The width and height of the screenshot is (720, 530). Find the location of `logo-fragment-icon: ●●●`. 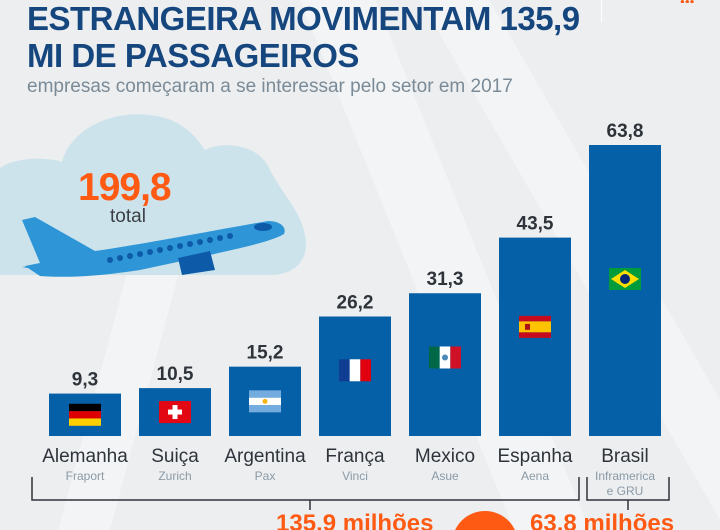

logo-fragment-icon: ●●● is located at coordinates (687, 1).